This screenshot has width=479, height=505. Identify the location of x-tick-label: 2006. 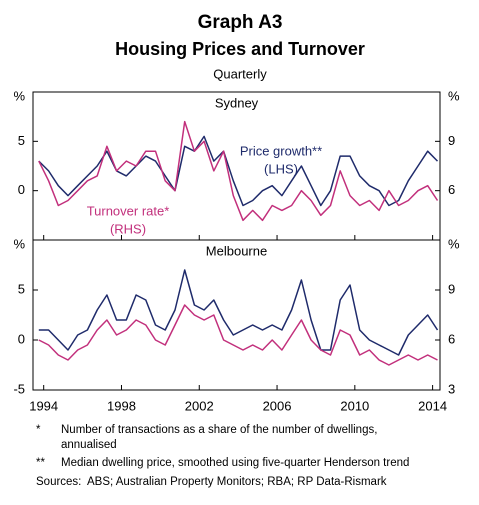
(277, 405).